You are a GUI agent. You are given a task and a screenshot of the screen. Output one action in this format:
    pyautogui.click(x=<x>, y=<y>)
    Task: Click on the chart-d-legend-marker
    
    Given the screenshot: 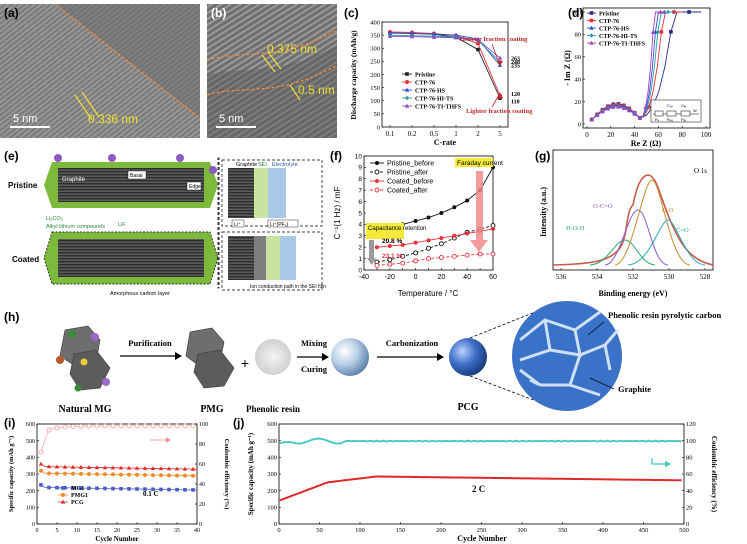 What is the action you would take?
    pyautogui.click(x=591, y=42)
    